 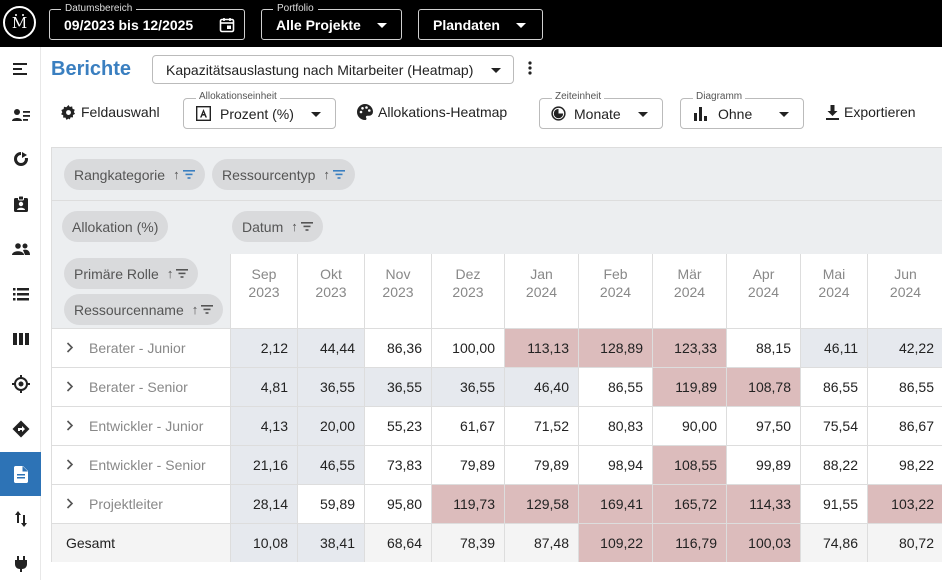 I want to click on column-header-month: Feb, so click(x=615, y=274).